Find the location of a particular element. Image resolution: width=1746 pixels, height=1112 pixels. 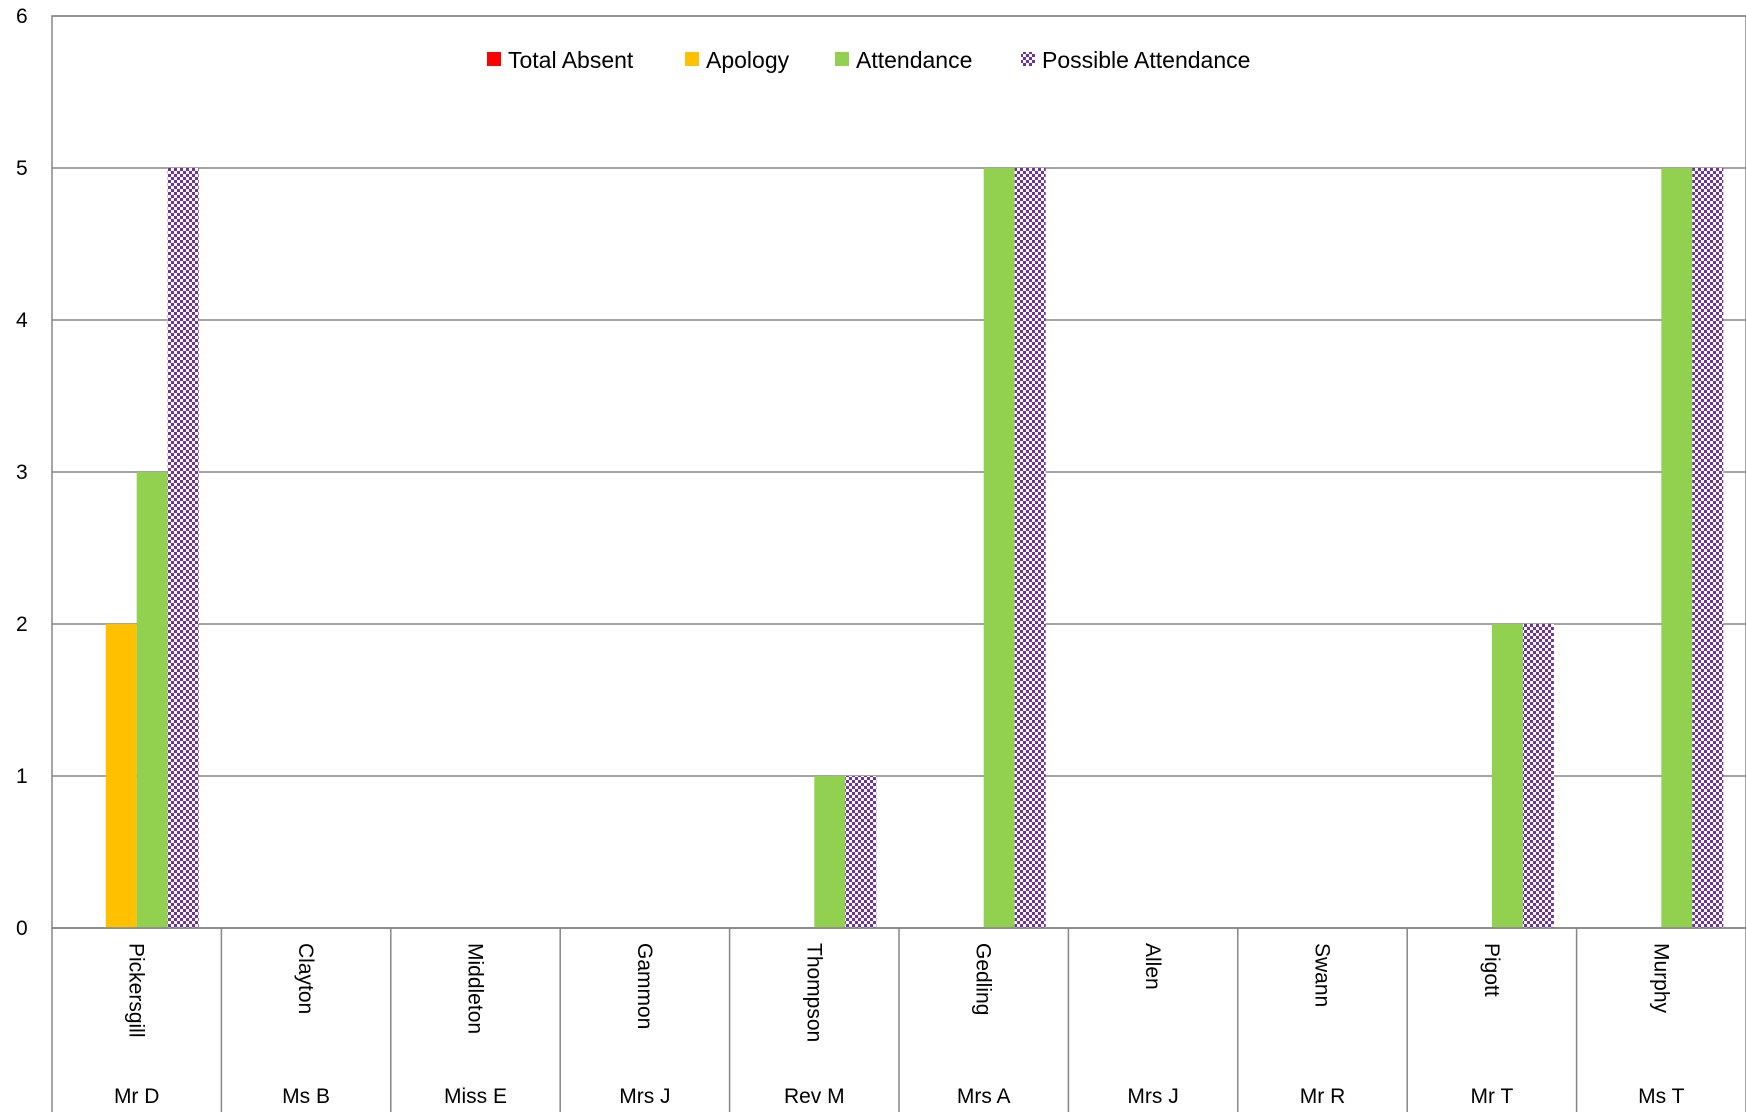

y-tick-label: 5 is located at coordinates (22, 168).